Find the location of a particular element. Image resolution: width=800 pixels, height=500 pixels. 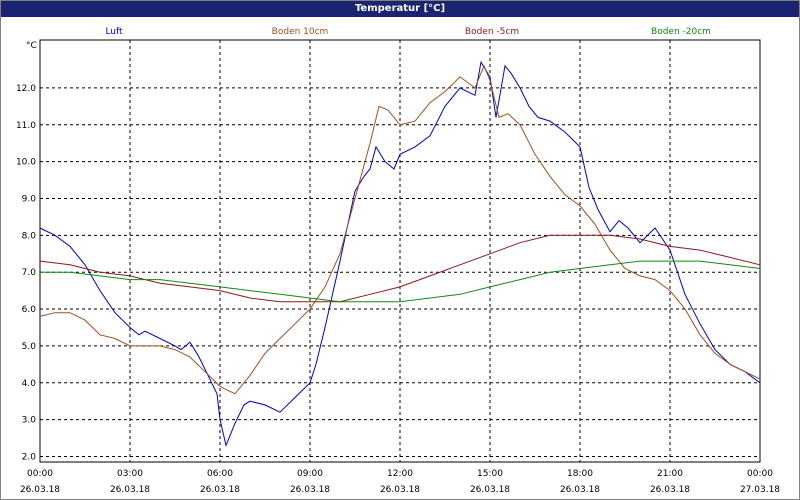

legend-entry: Boden -20cm is located at coordinates (681, 32).